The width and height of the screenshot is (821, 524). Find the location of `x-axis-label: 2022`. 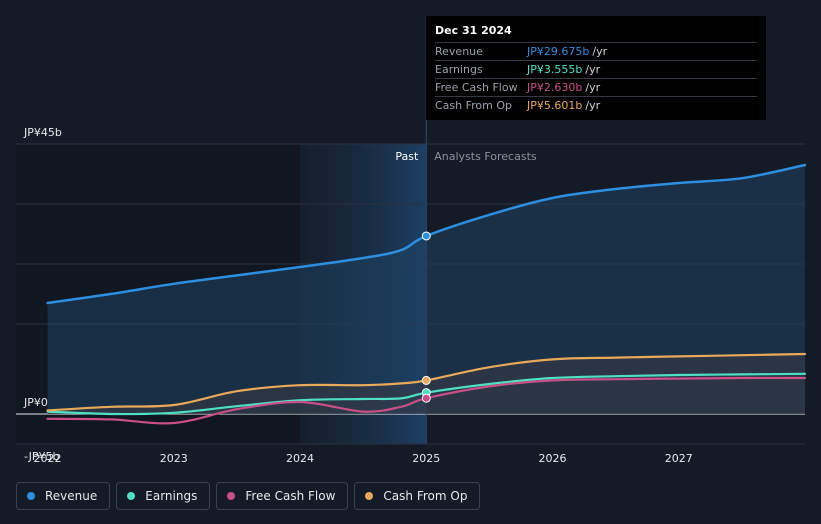

x-axis-label: 2022 is located at coordinates (48, 458).